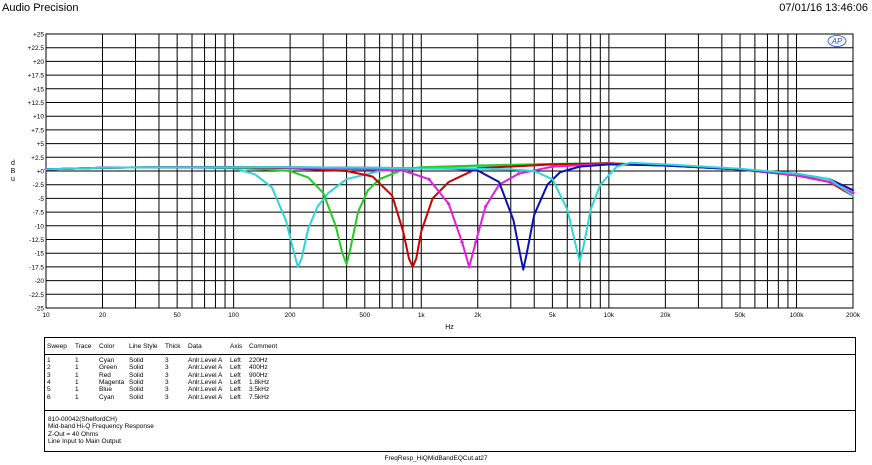 The image size is (872, 465). Describe the element at coordinates (258, 360) in the screenshot. I see `legend-cell: 220Hz` at that location.